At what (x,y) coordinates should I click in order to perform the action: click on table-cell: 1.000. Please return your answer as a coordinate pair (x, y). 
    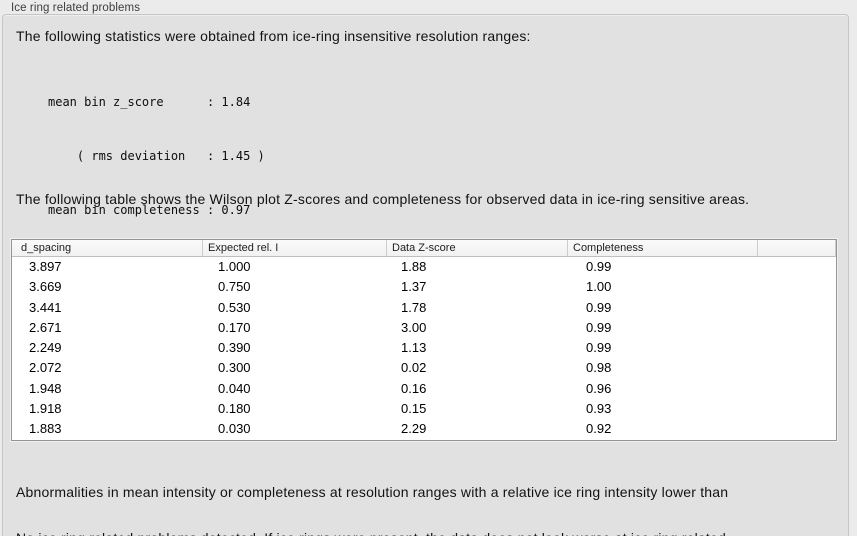
    Looking at the image, I should click on (234, 266).